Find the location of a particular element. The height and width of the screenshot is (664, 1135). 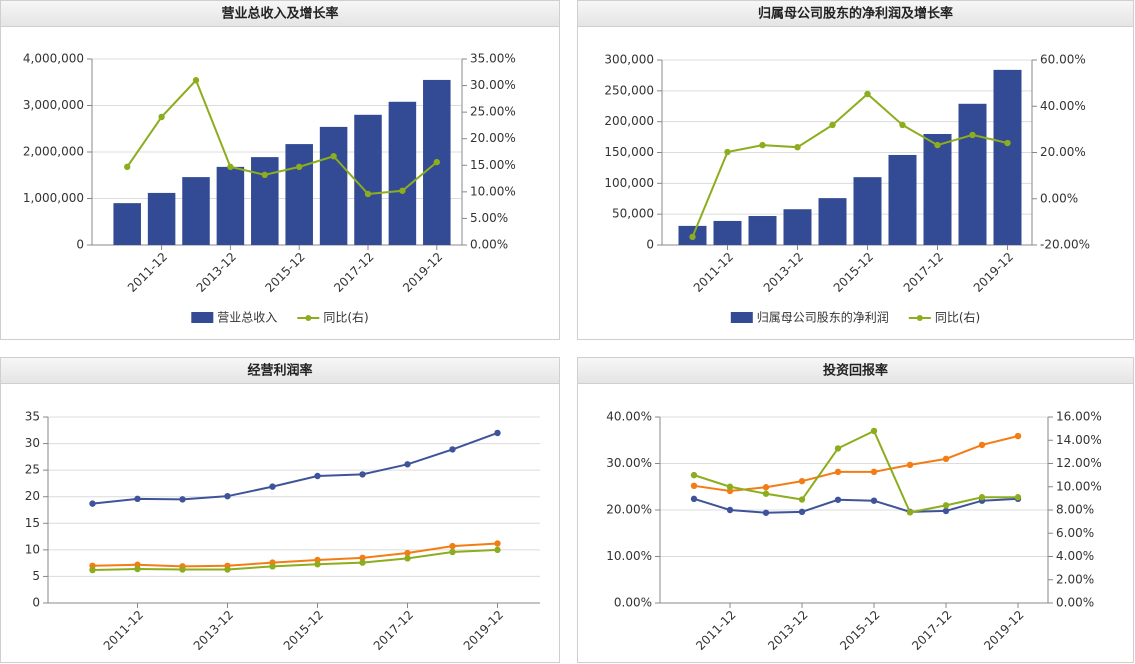

y-tick-label: 30 is located at coordinates (32, 443).